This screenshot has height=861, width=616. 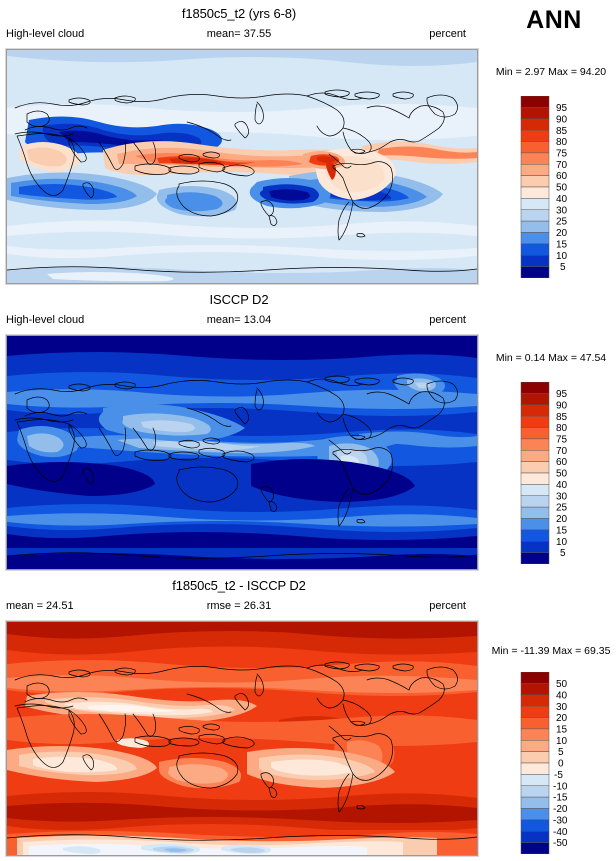 I want to click on panel-model-units-label: percent, so click(x=447, y=34).